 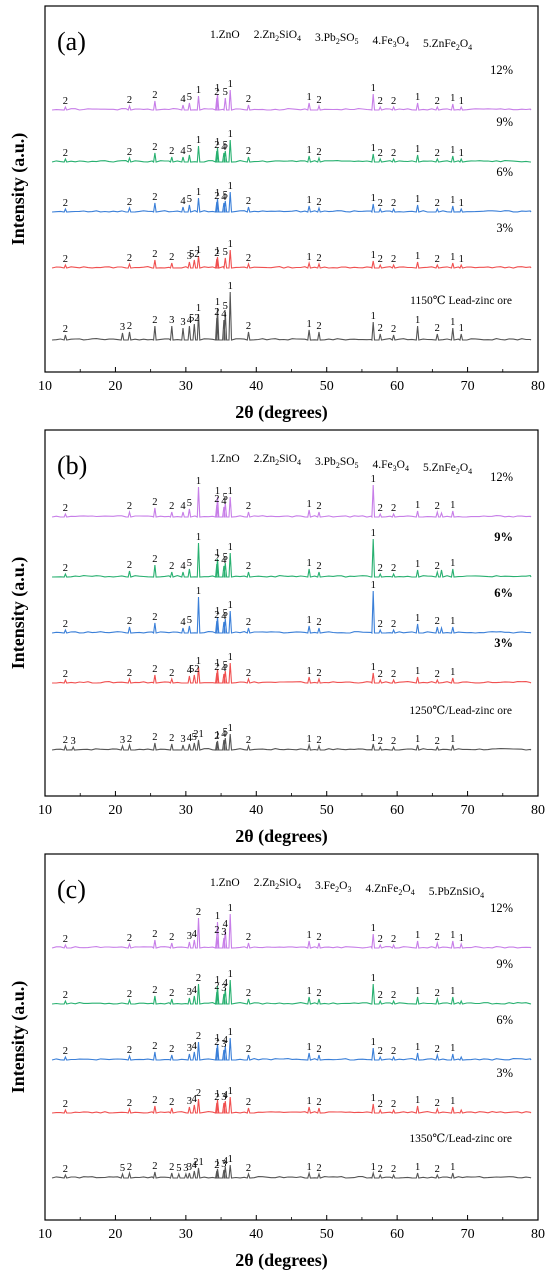 What do you see at coordinates (503, 643) in the screenshot?
I see `series-label: 3%` at bounding box center [503, 643].